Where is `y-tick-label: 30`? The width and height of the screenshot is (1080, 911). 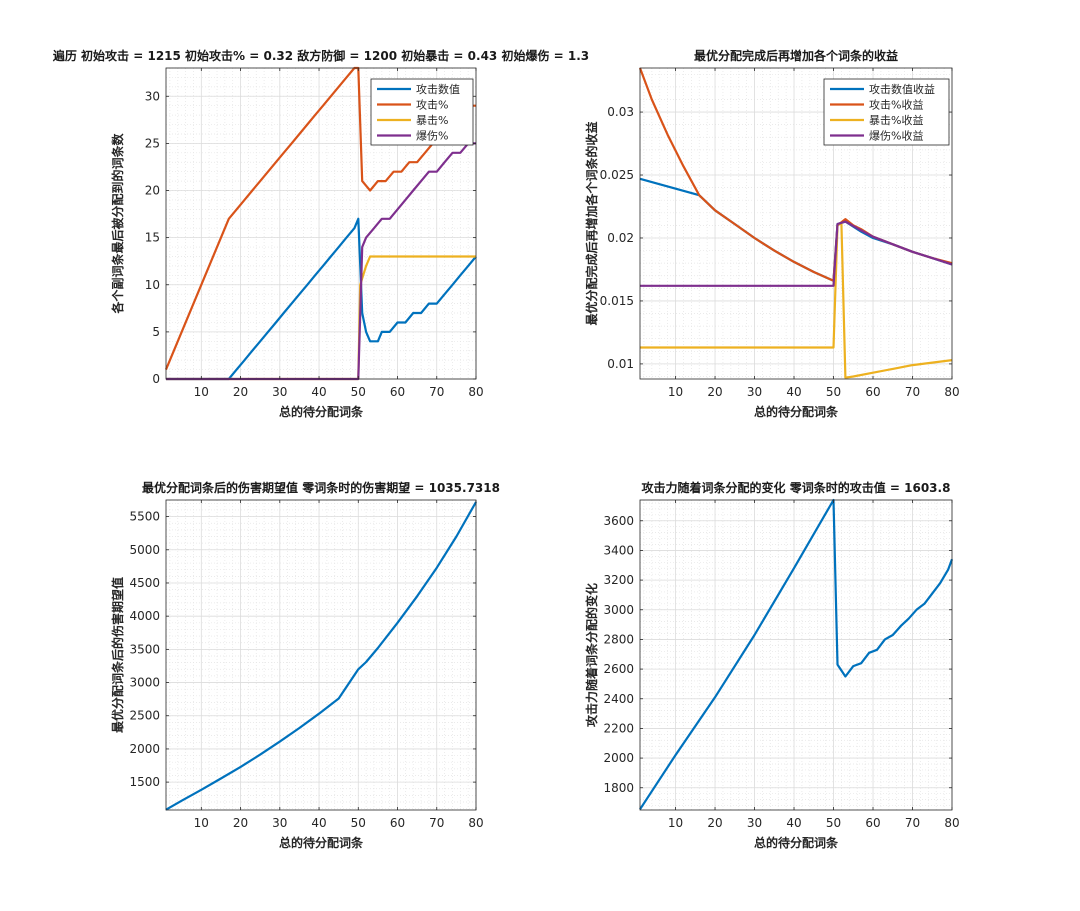
y-tick-label: 30 is located at coordinates (152, 96).